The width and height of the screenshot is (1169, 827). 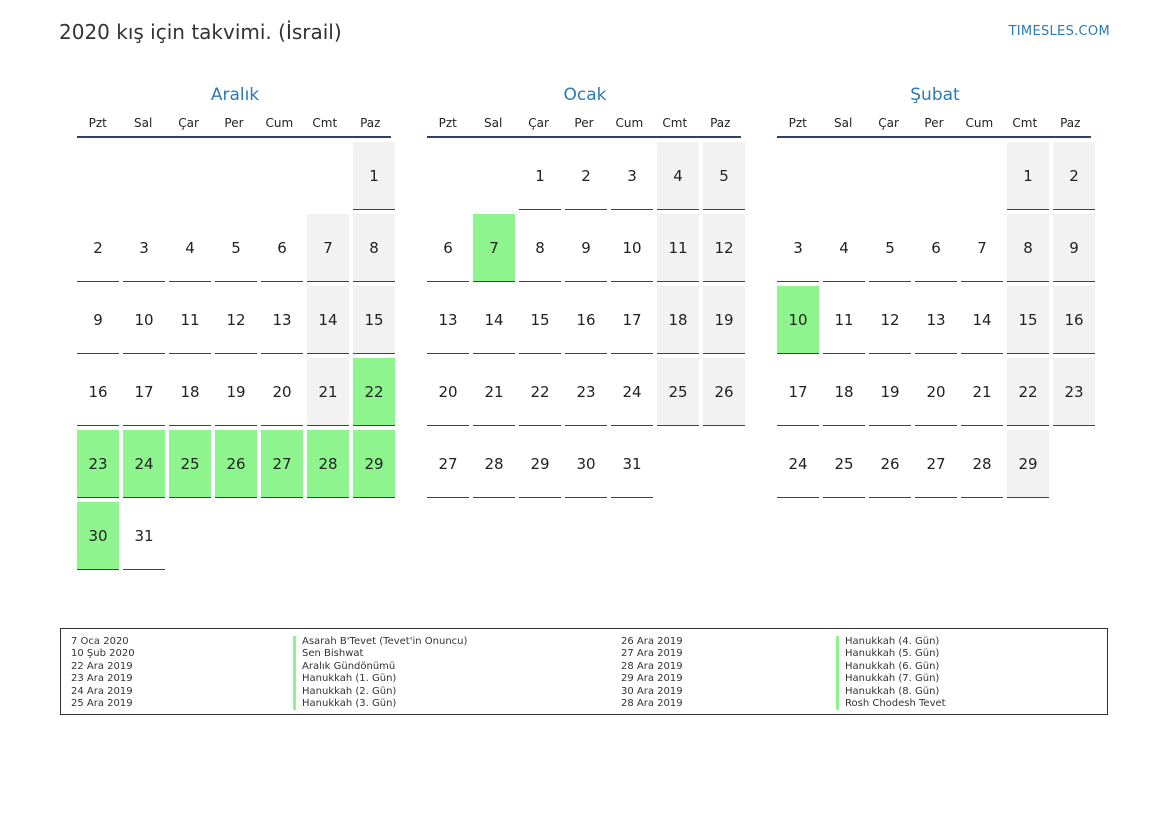 What do you see at coordinates (380, 691) in the screenshot?
I see `legend-holiday-name: Hanukkah (2. Gün)` at bounding box center [380, 691].